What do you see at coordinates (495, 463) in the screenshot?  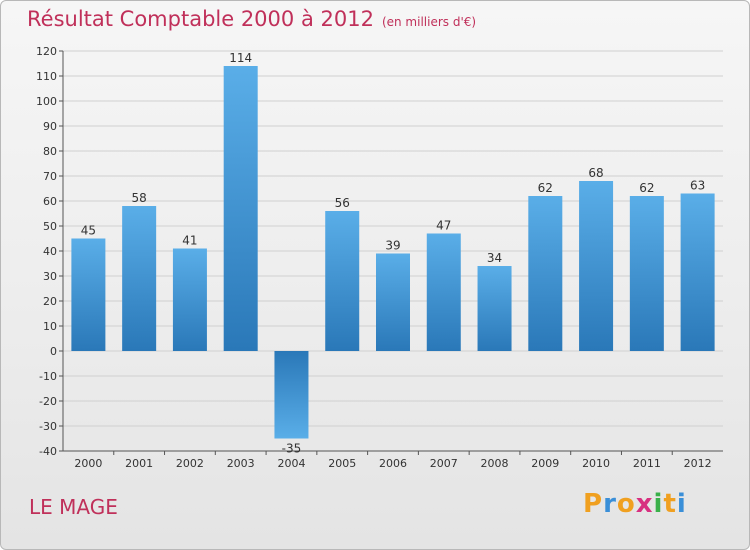 I see `x-tick-label: 2008` at bounding box center [495, 463].